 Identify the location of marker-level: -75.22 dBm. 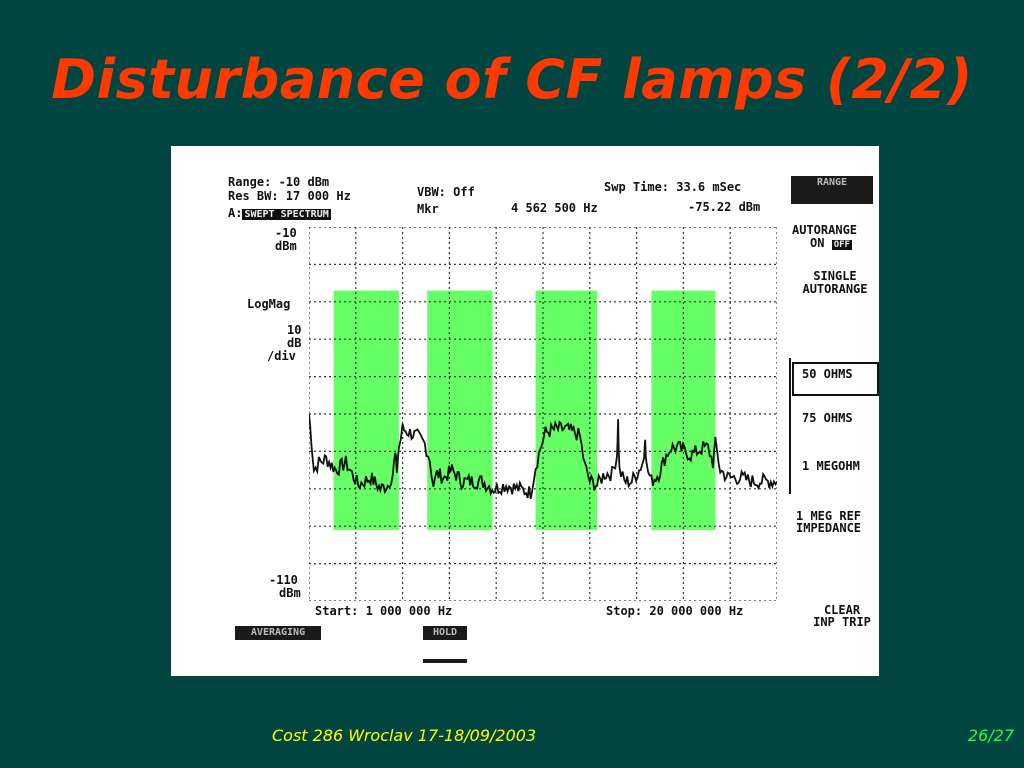
(724, 207).